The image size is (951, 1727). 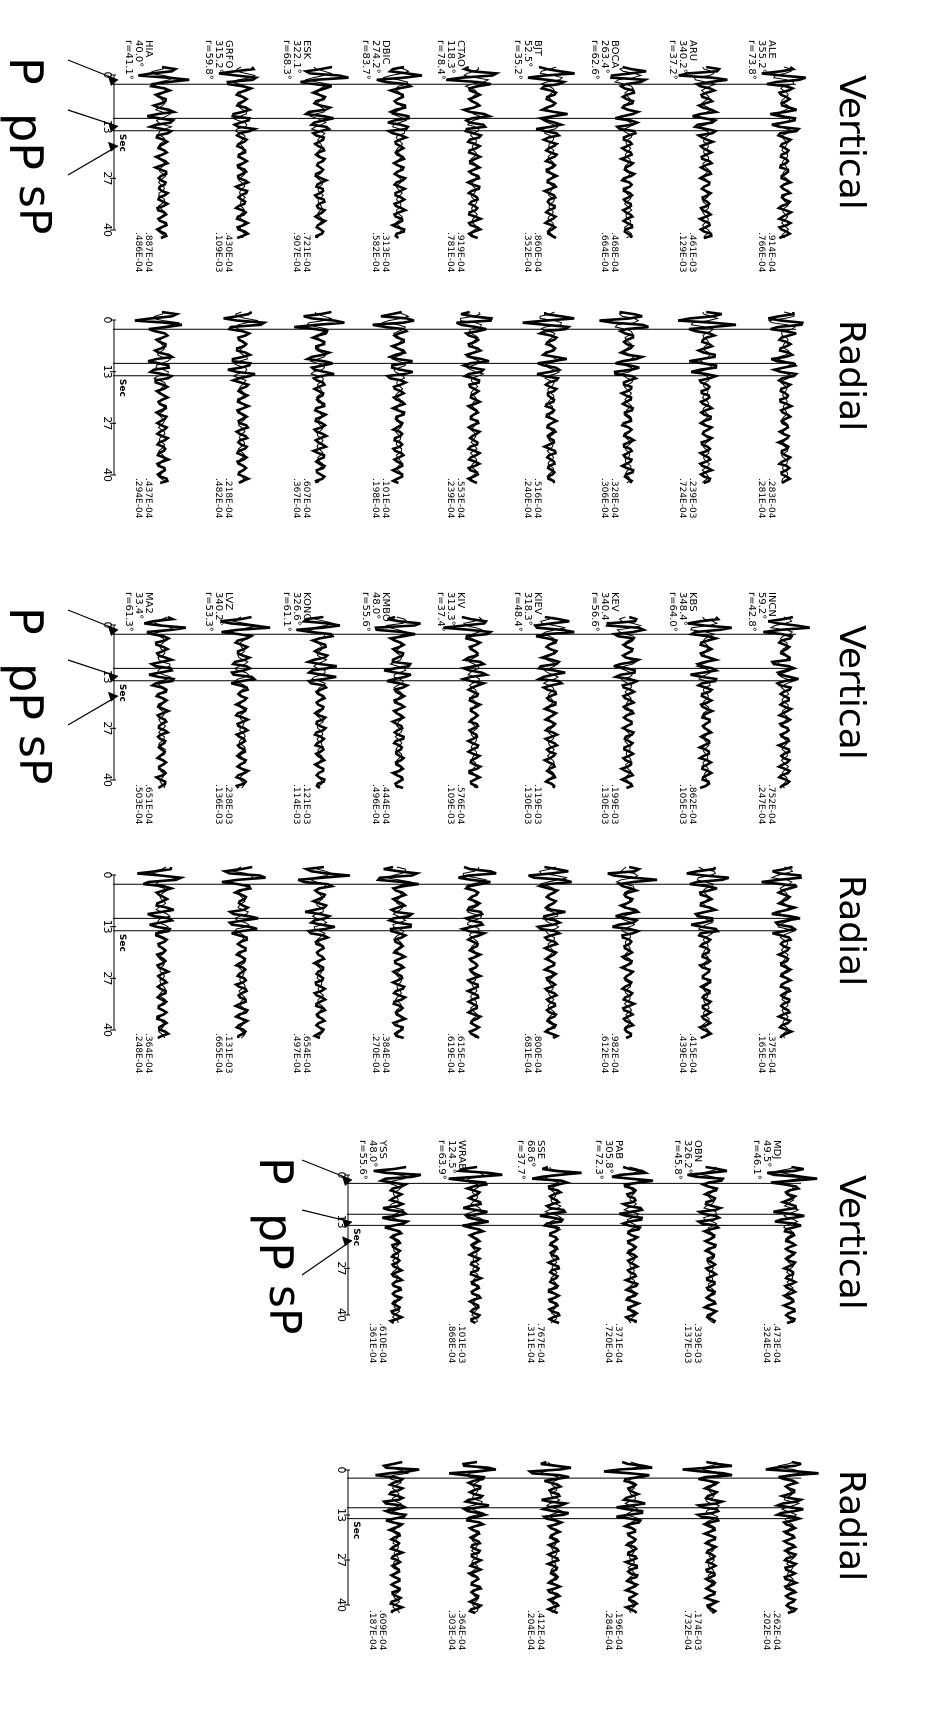 I want to click on station-name: WRAB, so click(x=461, y=1155).